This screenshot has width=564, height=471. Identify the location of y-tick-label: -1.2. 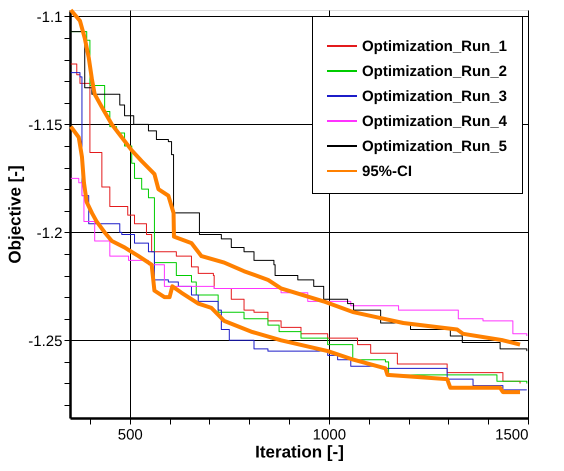
(49, 233).